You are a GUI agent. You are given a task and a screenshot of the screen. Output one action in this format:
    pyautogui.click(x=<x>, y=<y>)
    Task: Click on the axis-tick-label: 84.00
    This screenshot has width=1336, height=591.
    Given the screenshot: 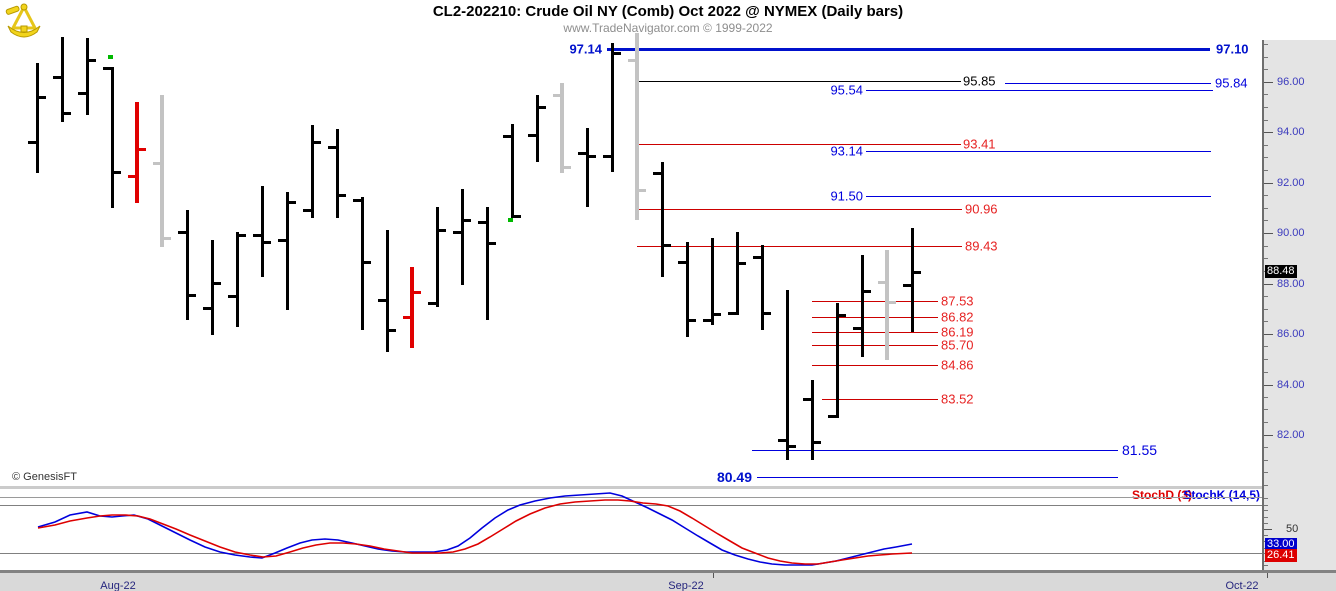 What is the action you would take?
    pyautogui.click(x=1291, y=385)
    